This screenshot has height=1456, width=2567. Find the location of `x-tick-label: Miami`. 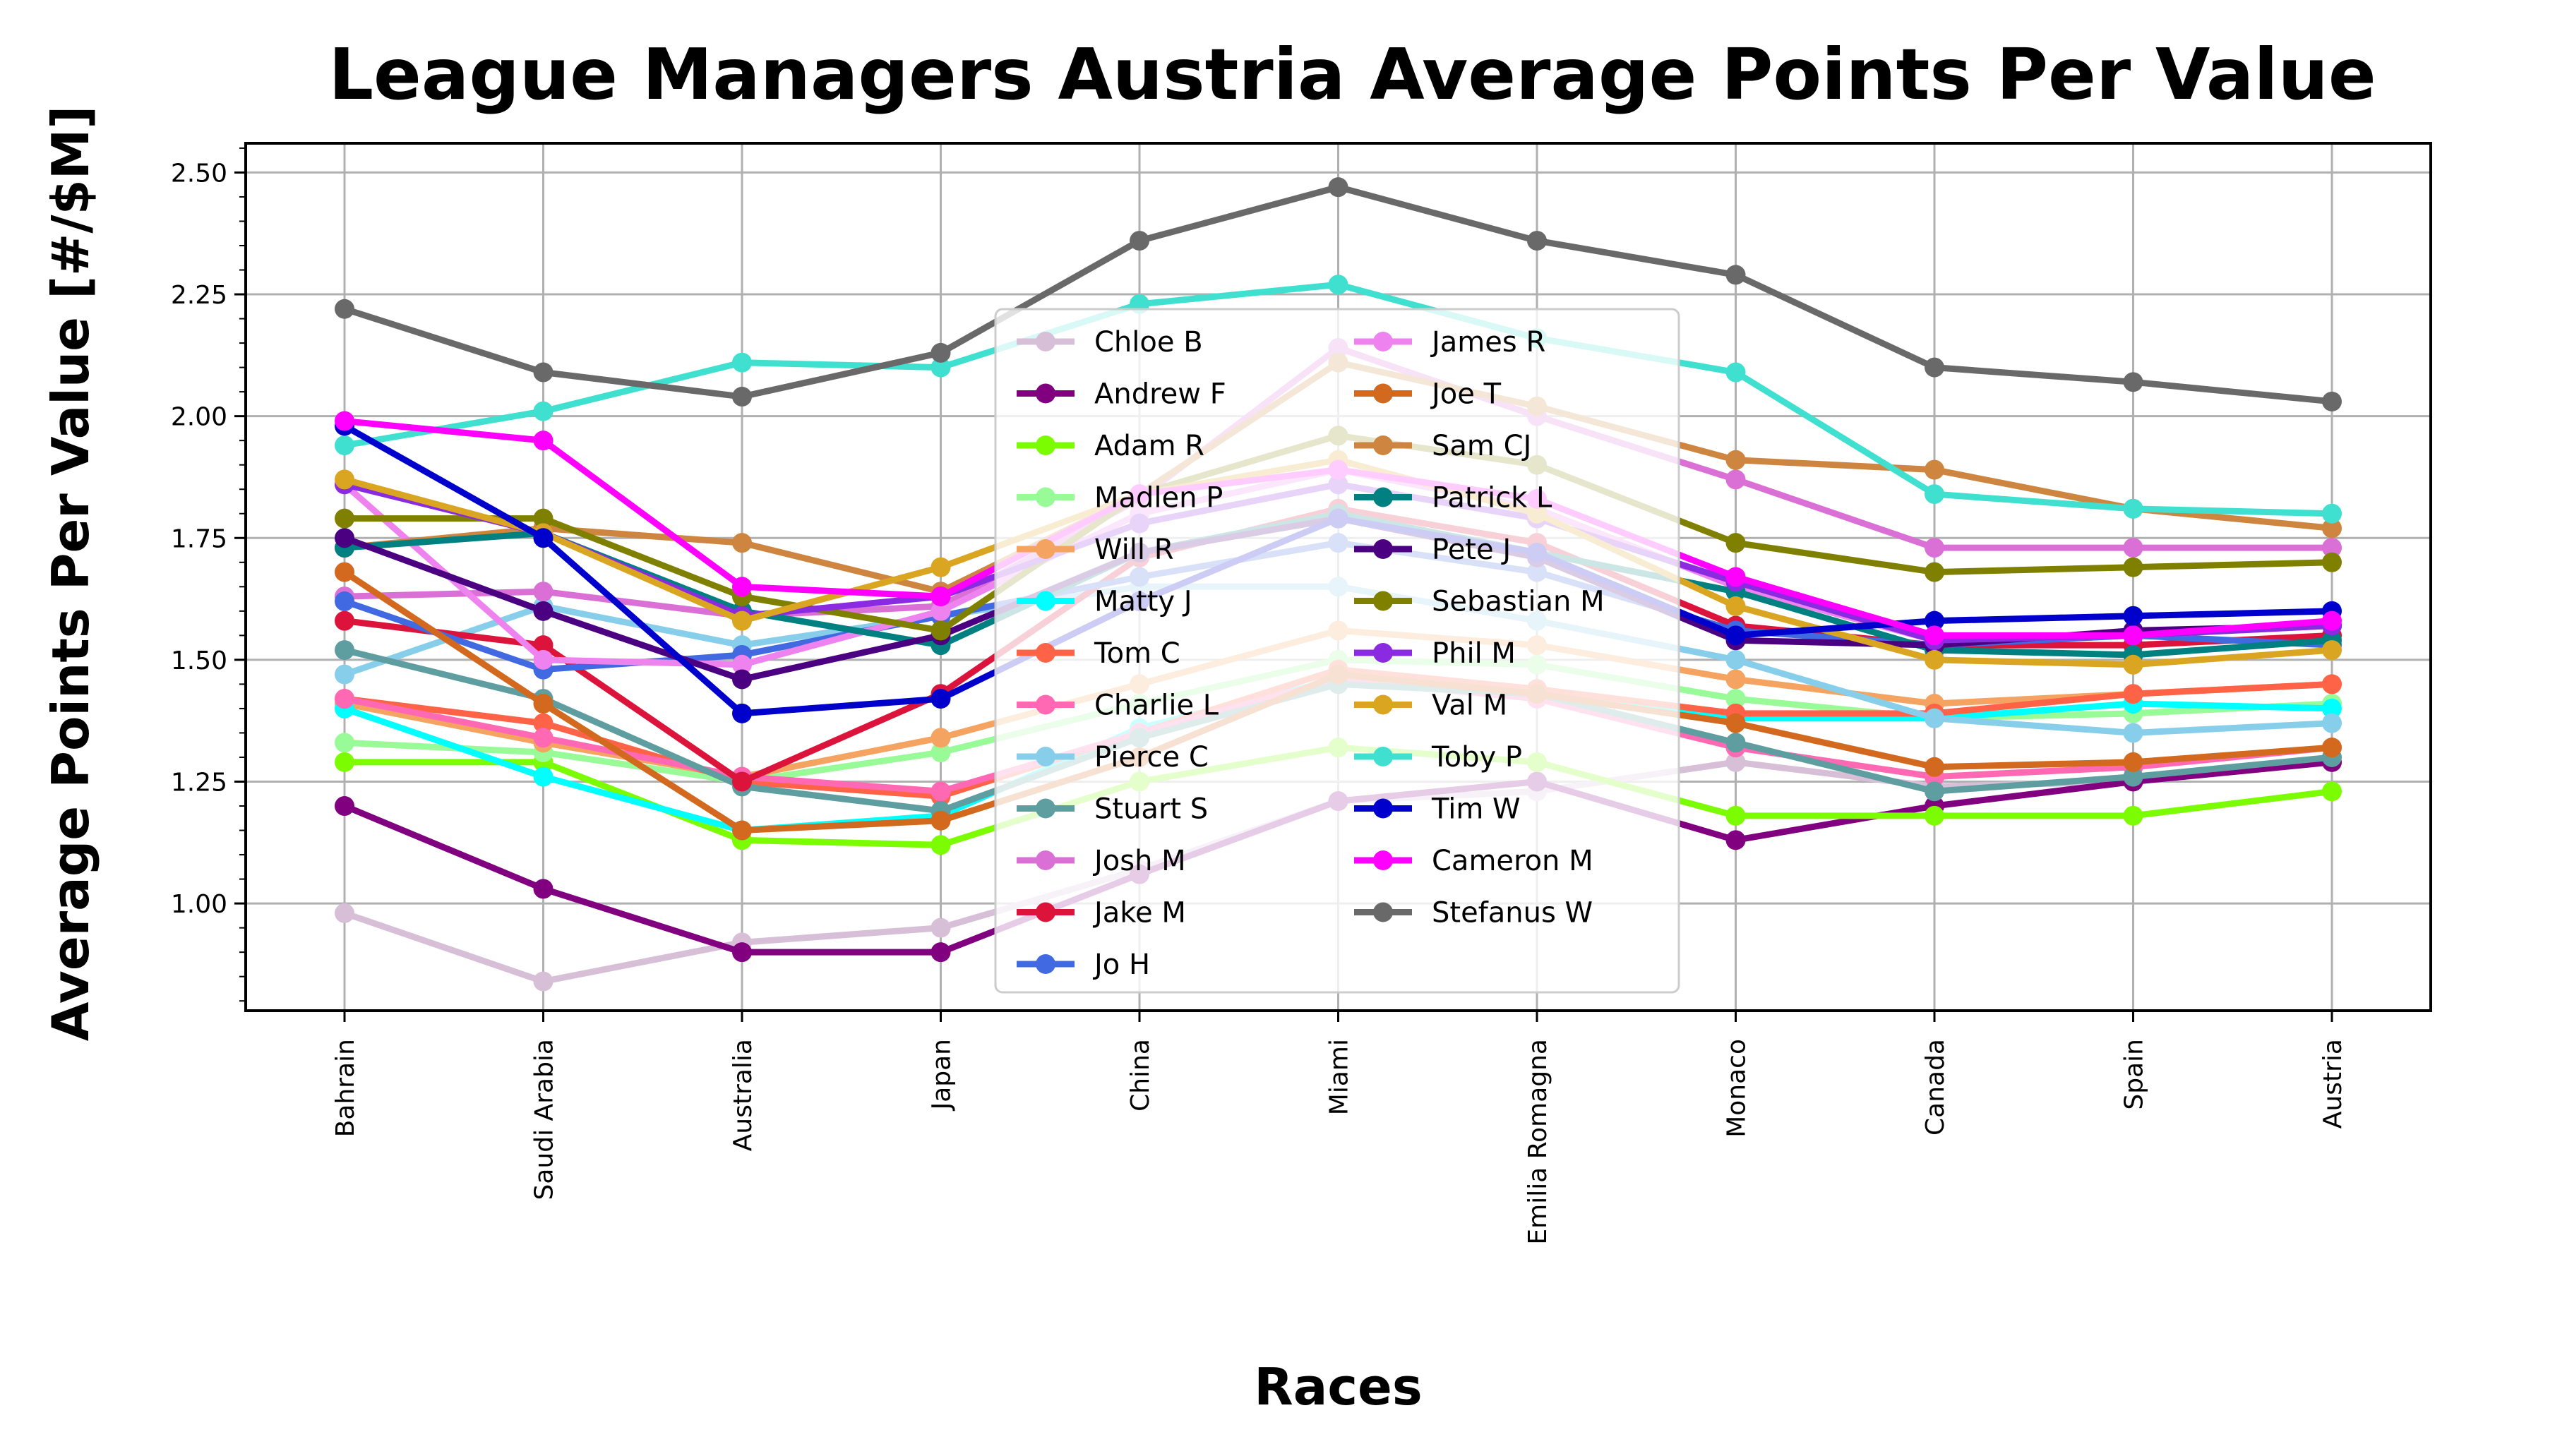

x-tick-label: Miami is located at coordinates (1339, 1077).